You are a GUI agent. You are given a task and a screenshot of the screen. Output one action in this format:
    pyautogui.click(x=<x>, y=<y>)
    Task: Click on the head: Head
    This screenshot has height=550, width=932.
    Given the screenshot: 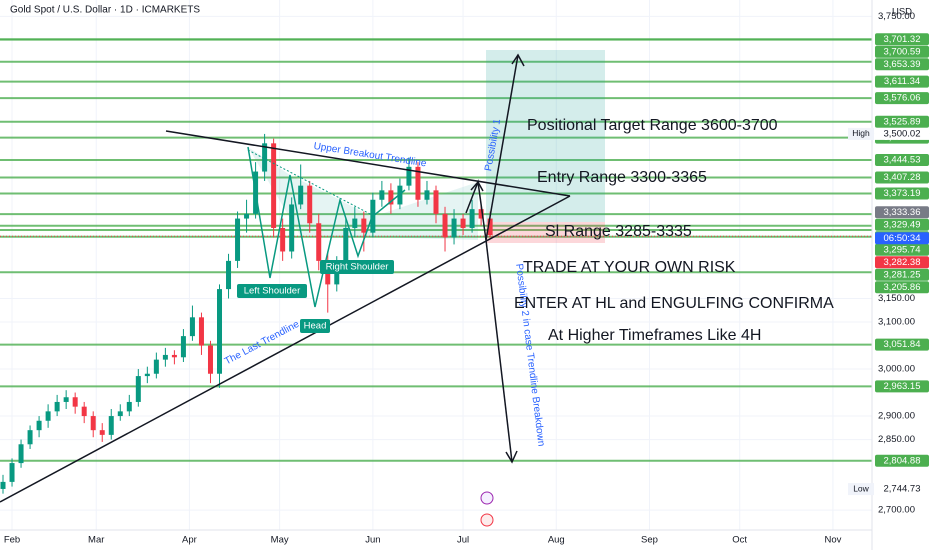 What is the action you would take?
    pyautogui.click(x=315, y=326)
    